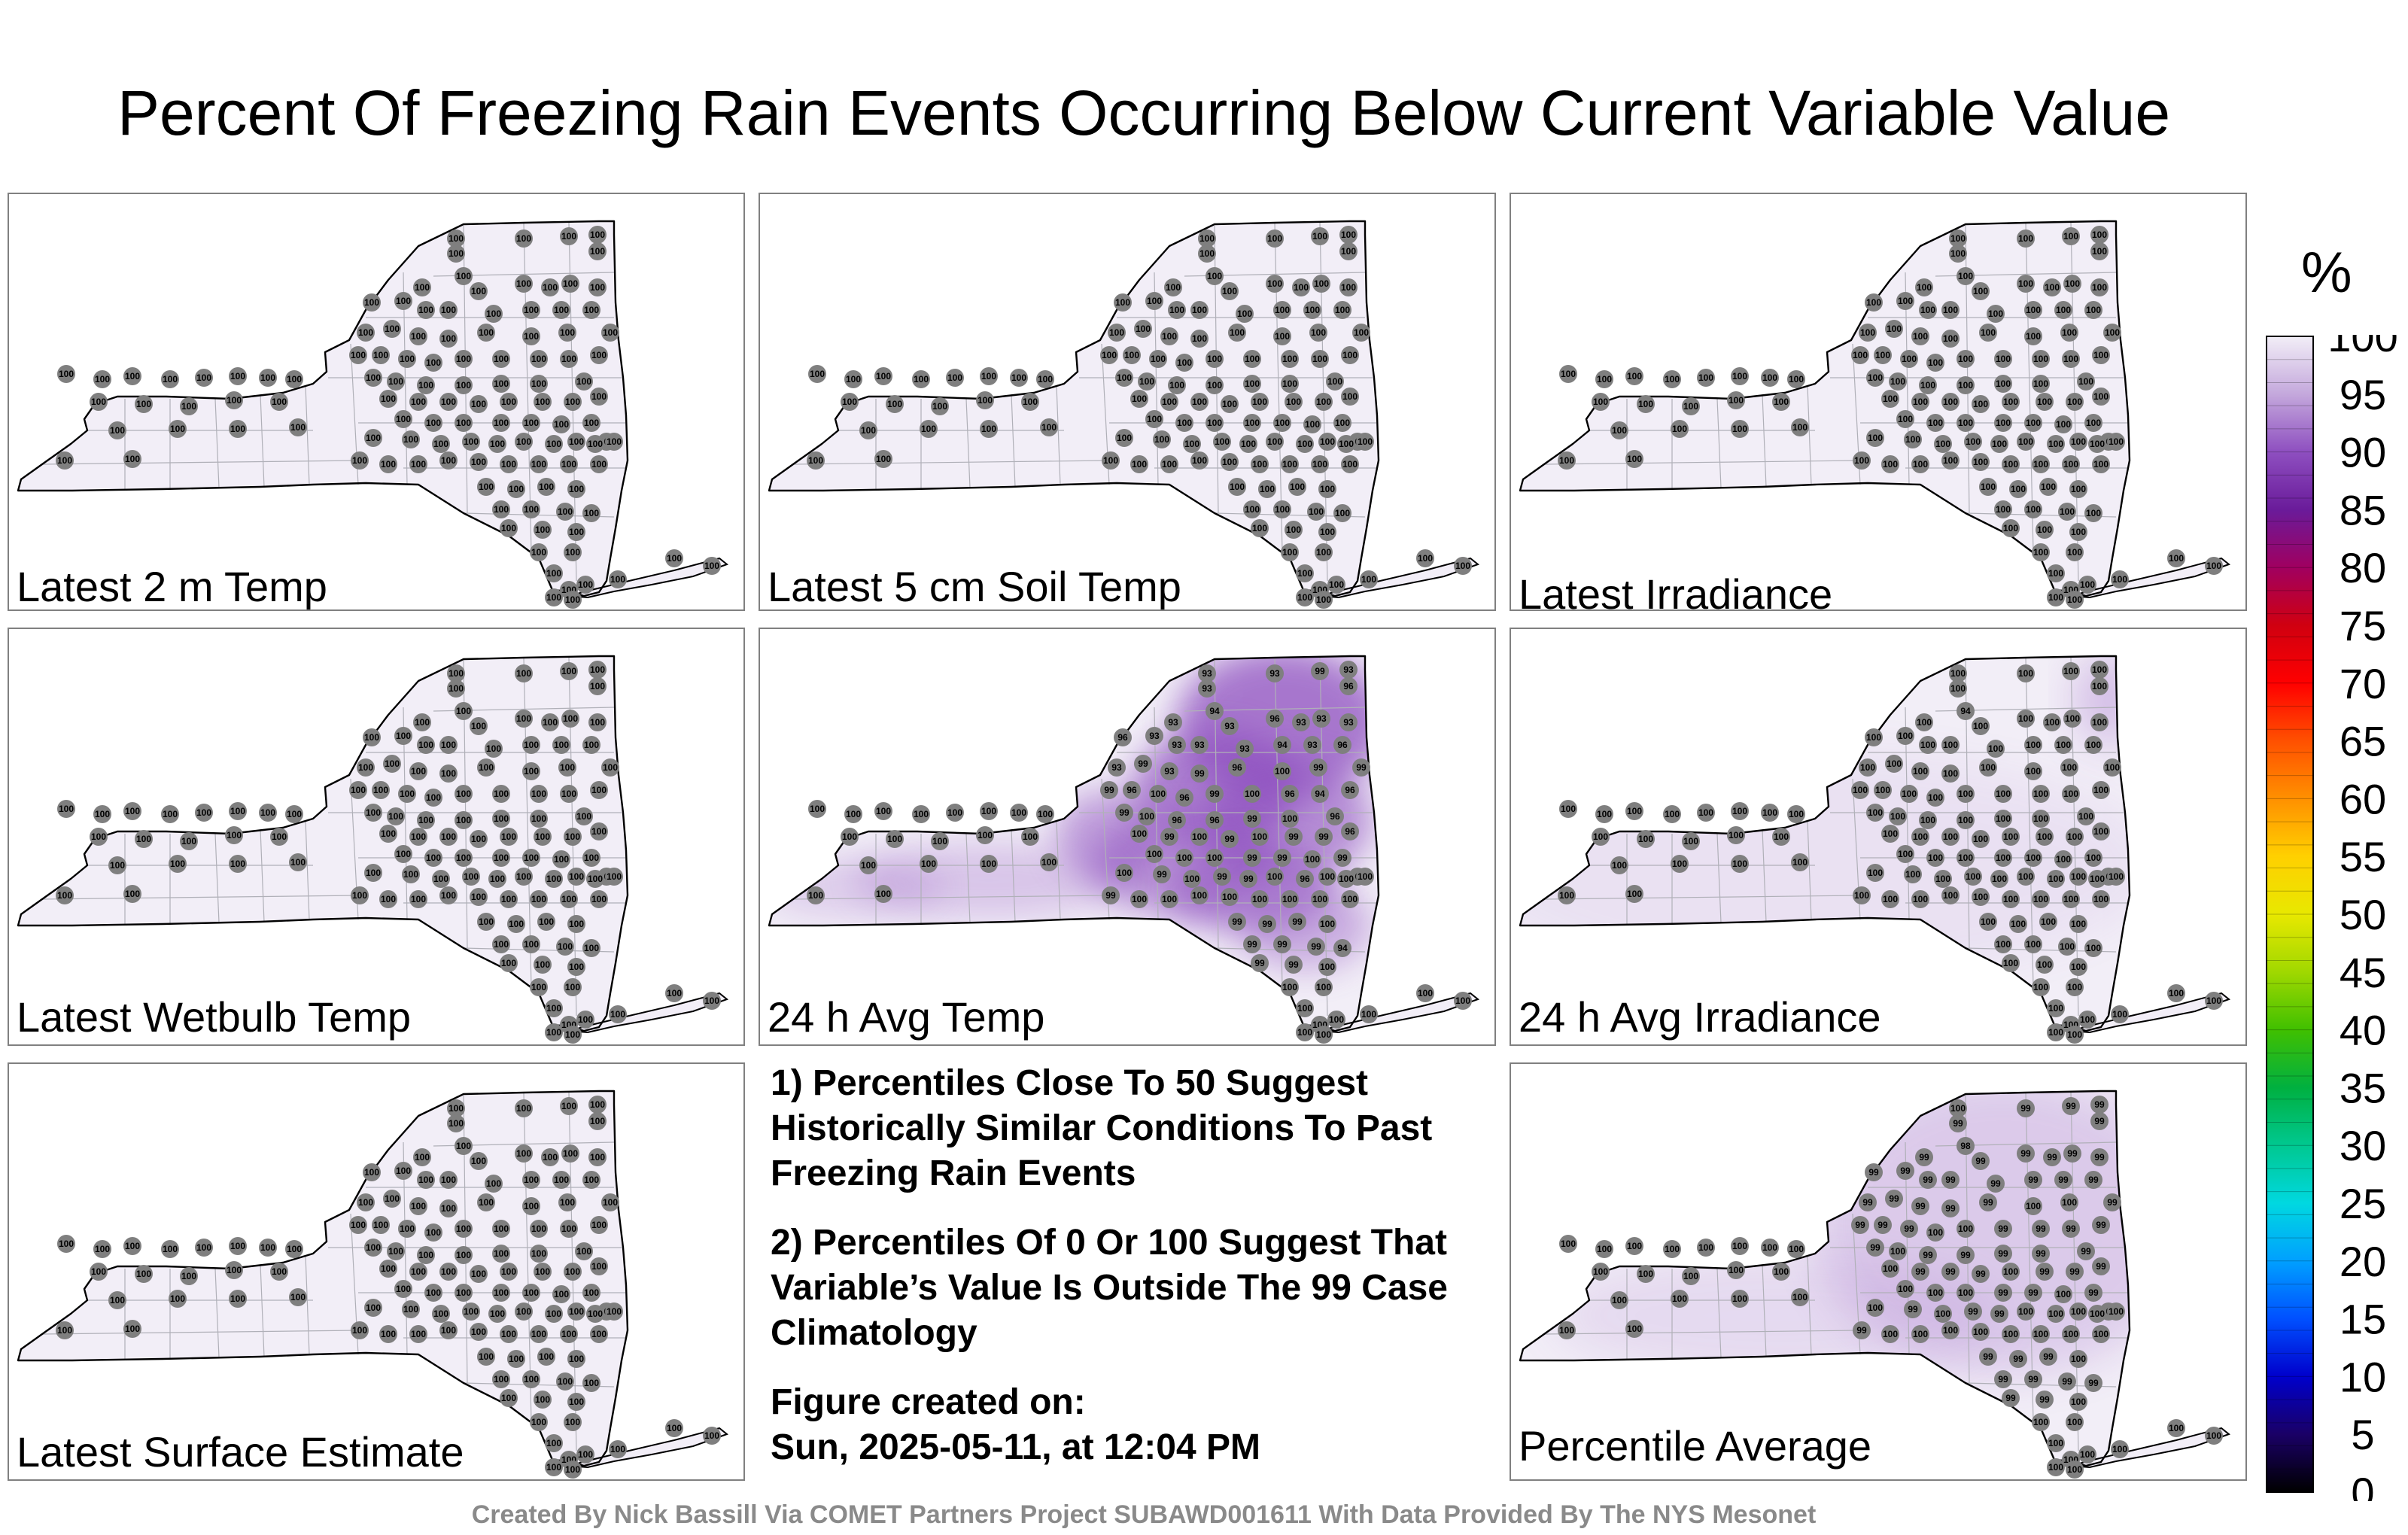 The width and height of the screenshot is (2408, 1535). I want to click on colorbar-tick-label: 20, so click(2363, 1261).